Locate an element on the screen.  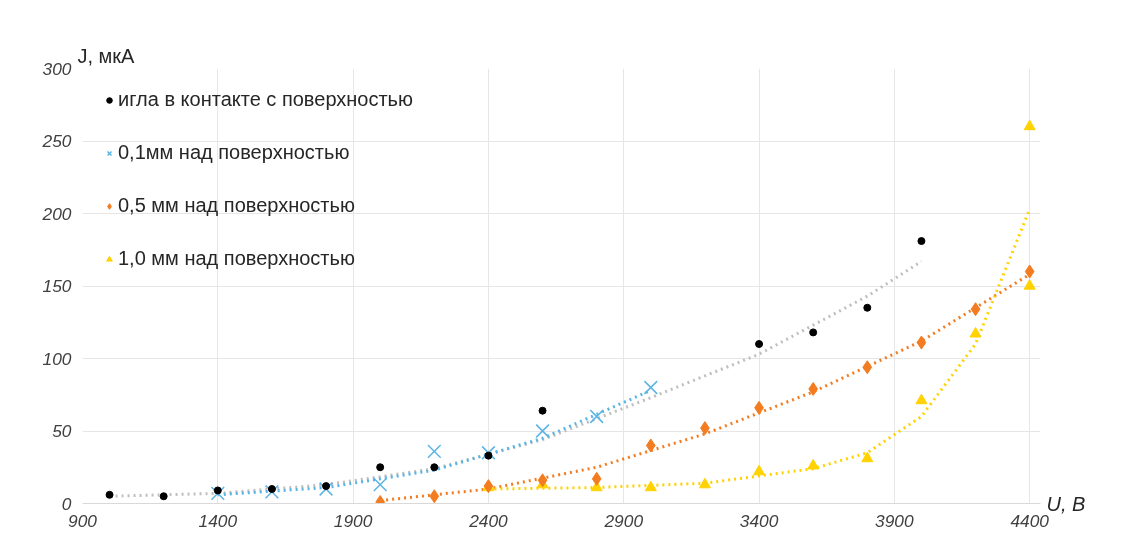
y-axis-title: J, мкА is located at coordinates (106, 55).